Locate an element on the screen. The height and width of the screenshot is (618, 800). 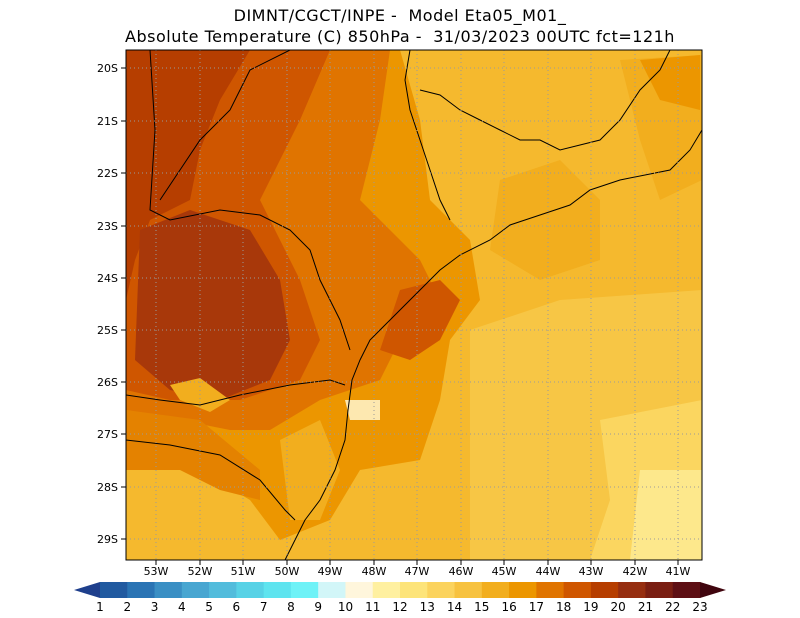
colorbar-label: 9 is located at coordinates (318, 607).